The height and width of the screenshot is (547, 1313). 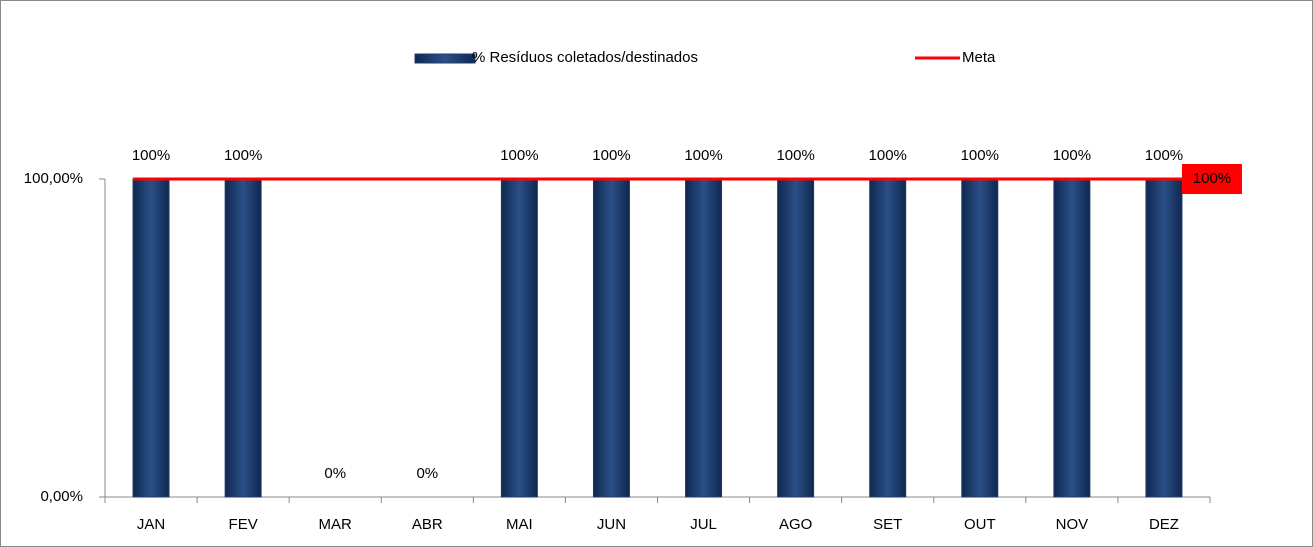 I want to click on y-tick-label: 100,00%, so click(x=53, y=178).